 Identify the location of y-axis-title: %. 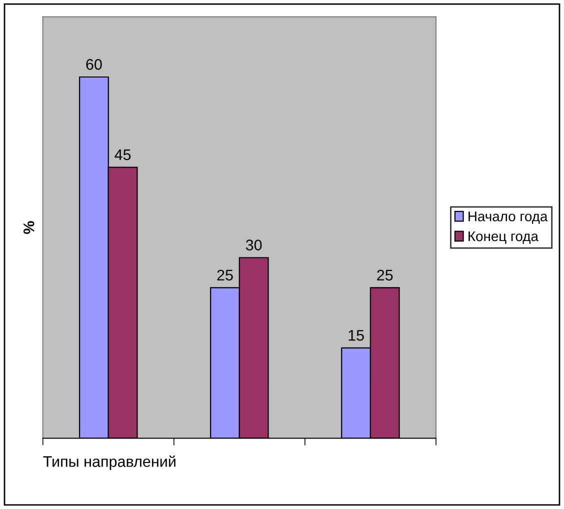
(29, 227).